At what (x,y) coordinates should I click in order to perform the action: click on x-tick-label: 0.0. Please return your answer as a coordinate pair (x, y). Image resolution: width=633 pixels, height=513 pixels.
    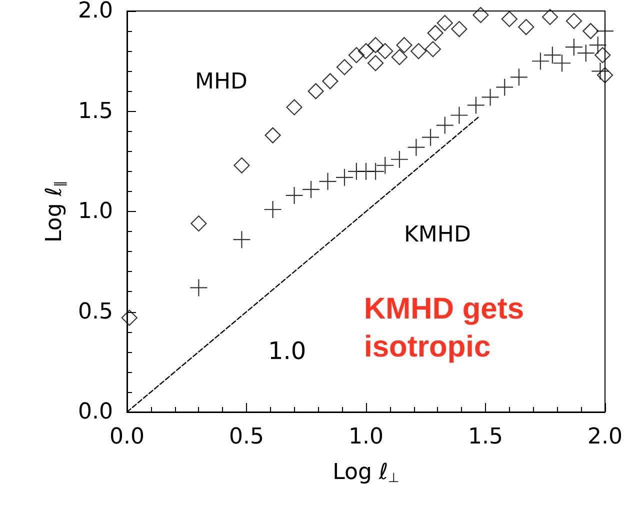
    Looking at the image, I should click on (127, 437).